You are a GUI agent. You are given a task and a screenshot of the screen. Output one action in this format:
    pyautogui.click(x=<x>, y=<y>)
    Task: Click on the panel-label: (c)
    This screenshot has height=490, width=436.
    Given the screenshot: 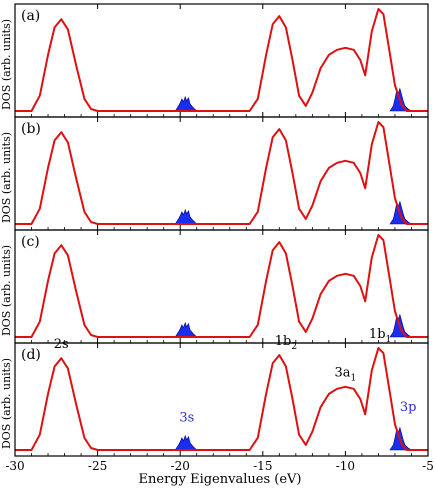 What is the action you would take?
    pyautogui.click(x=30, y=242)
    